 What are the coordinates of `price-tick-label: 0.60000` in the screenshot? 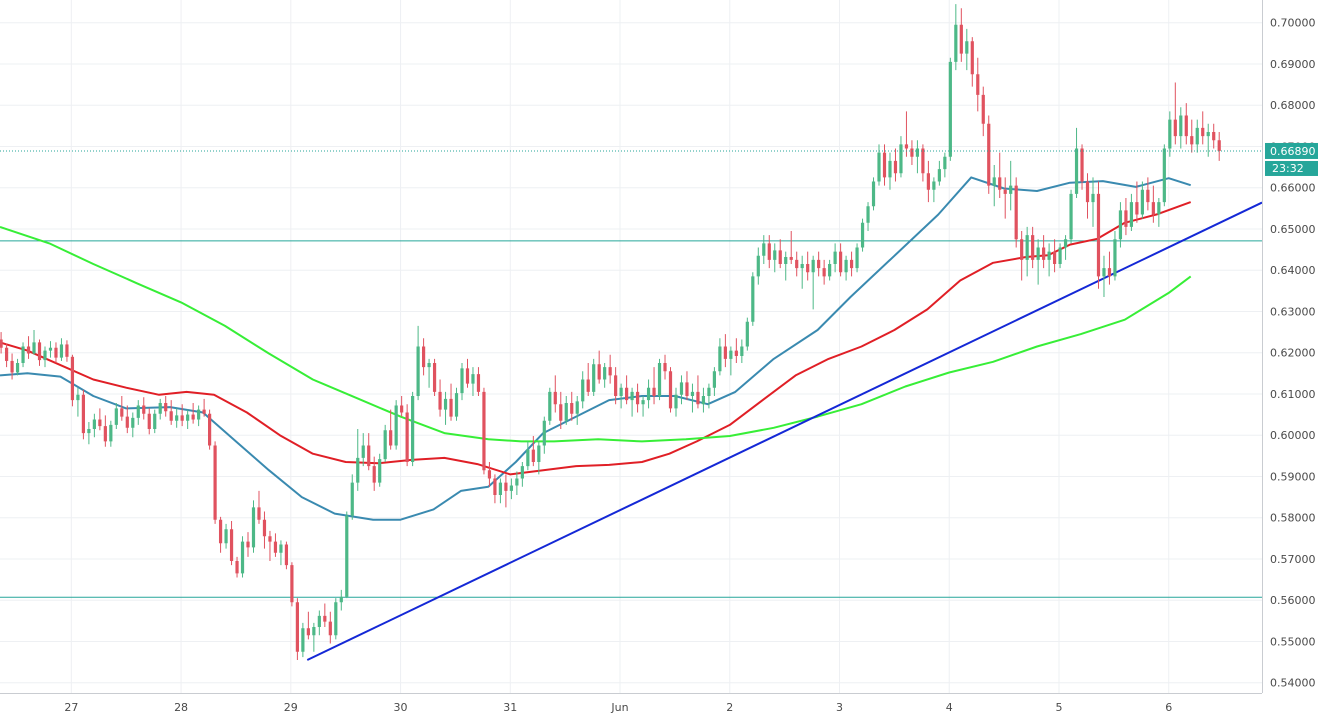 It's located at (1293, 435).